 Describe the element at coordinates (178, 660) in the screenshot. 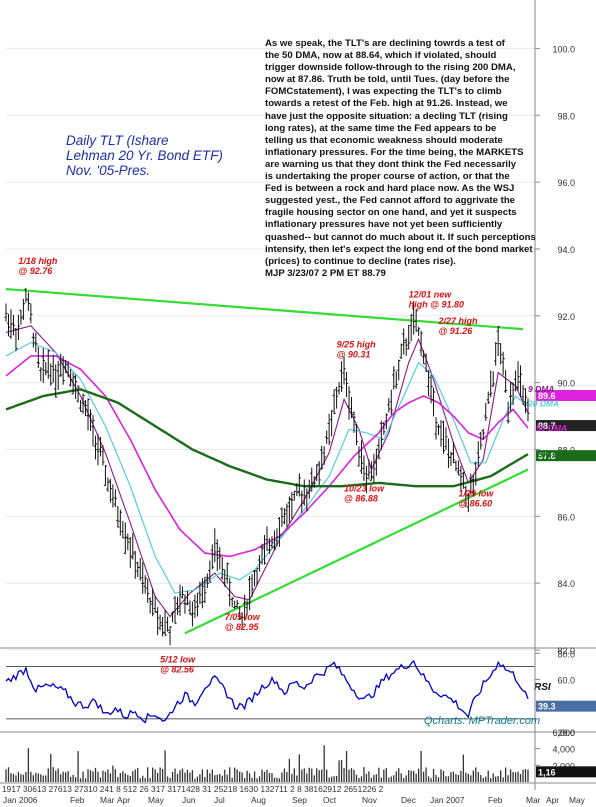

I see `annotation-label: 5/12 low` at that location.